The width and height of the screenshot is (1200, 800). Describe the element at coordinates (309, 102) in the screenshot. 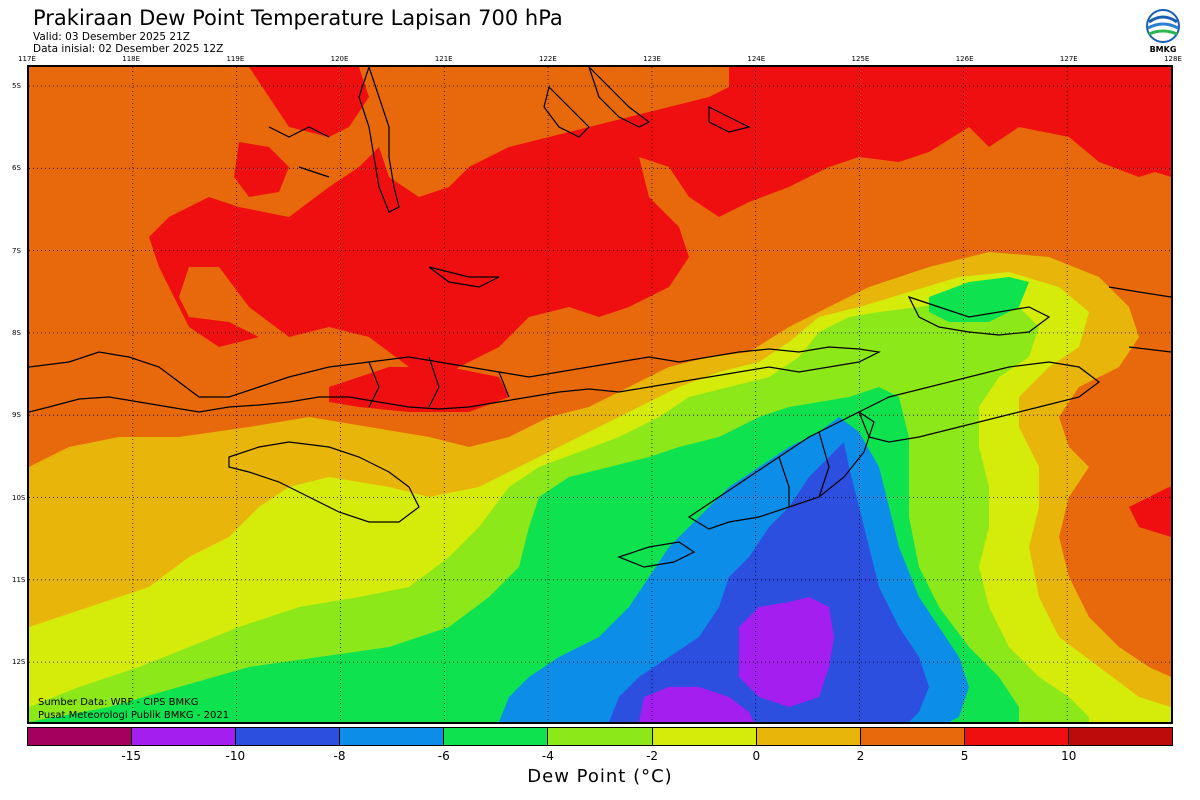

I see `field-red-northwest` at that location.